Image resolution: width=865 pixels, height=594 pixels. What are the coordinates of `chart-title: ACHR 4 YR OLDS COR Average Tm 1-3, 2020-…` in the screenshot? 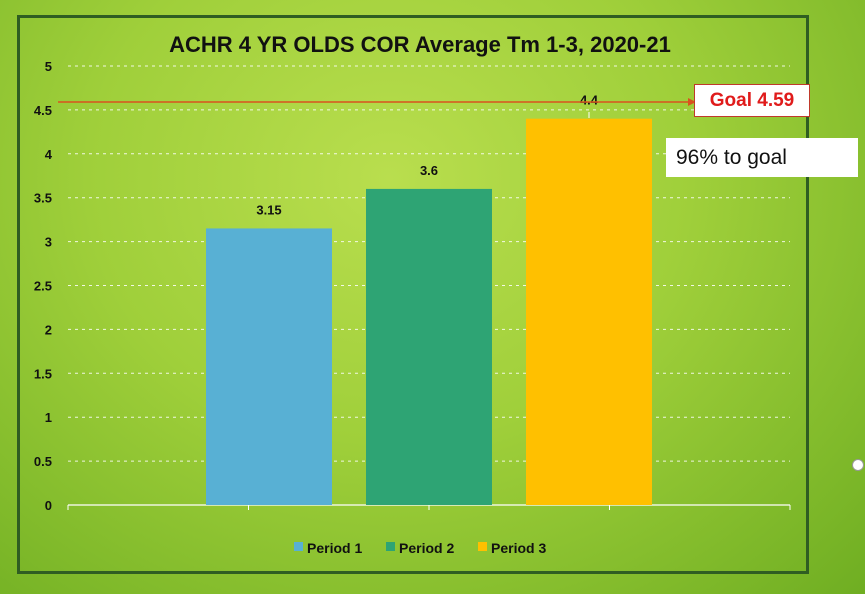 It's located at (420, 44).